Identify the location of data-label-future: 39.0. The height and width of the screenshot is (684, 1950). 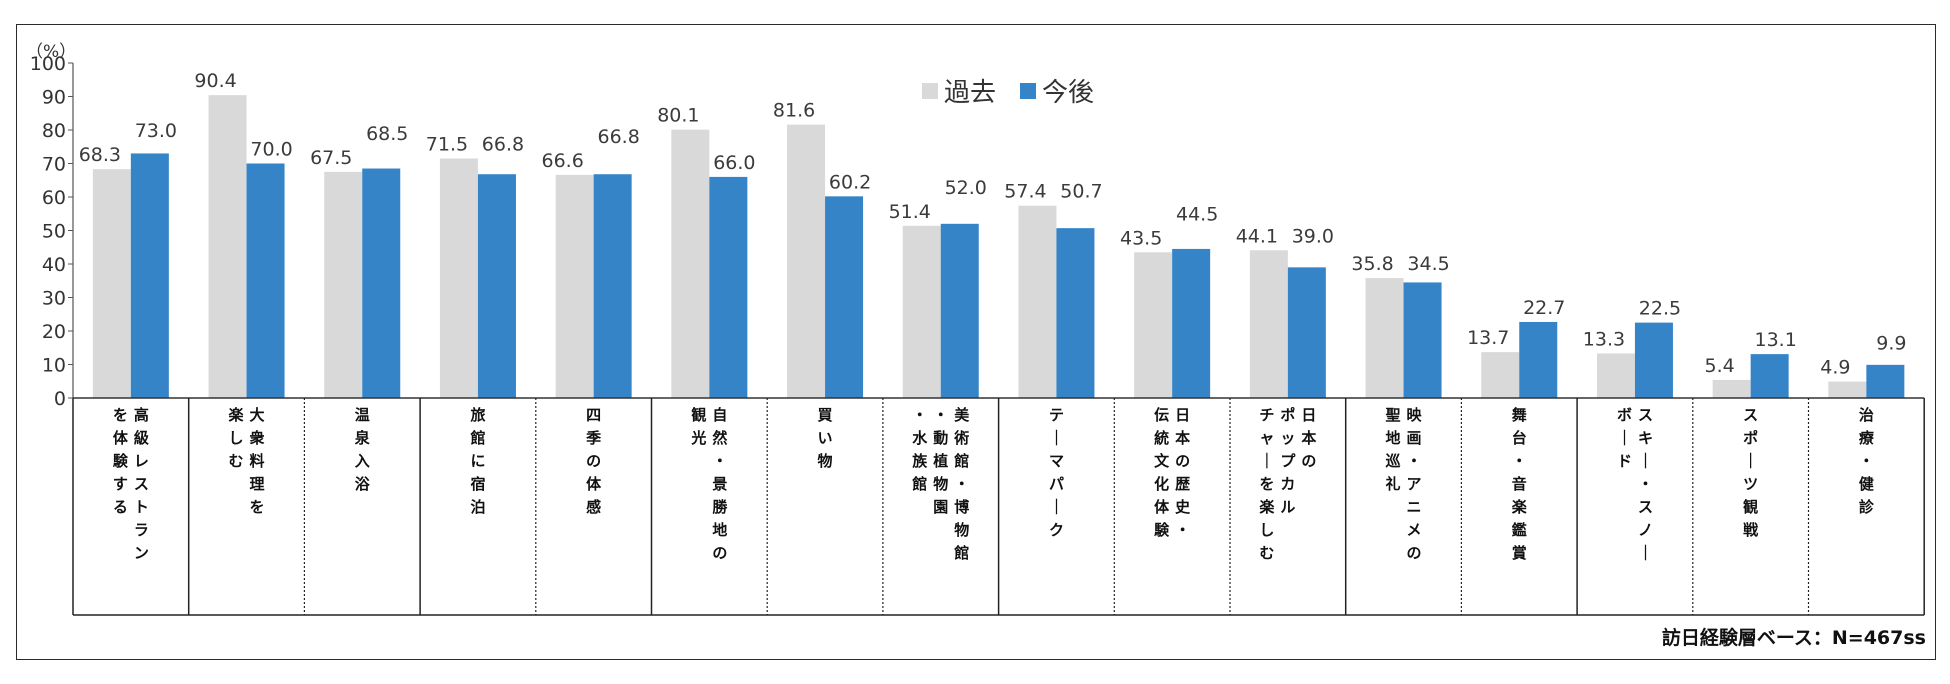
(1313, 236).